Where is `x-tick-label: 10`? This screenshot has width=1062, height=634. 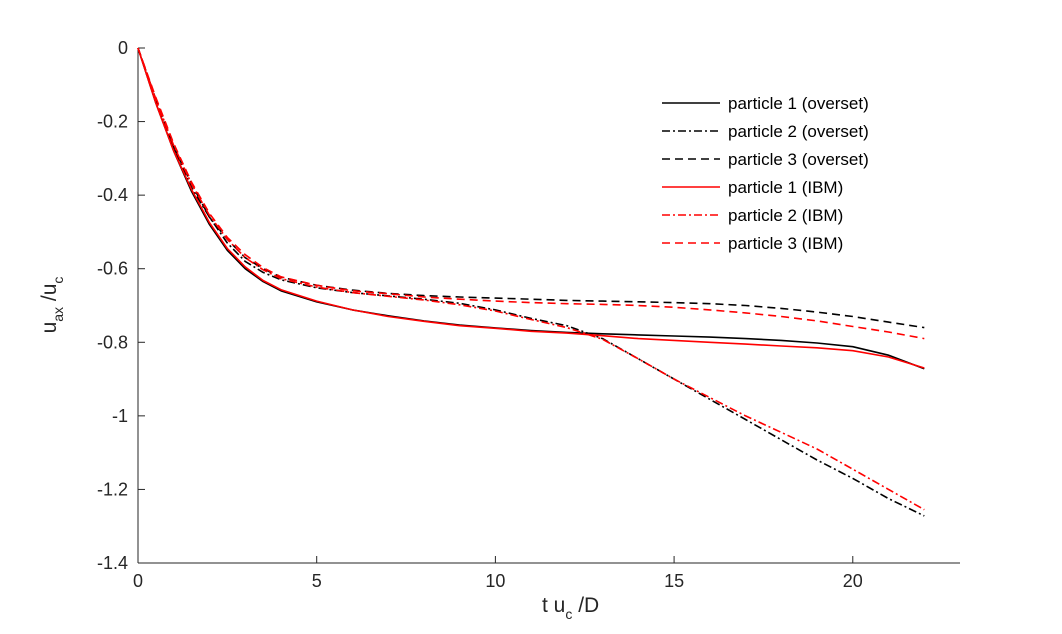
x-tick-label: 10 is located at coordinates (495, 581).